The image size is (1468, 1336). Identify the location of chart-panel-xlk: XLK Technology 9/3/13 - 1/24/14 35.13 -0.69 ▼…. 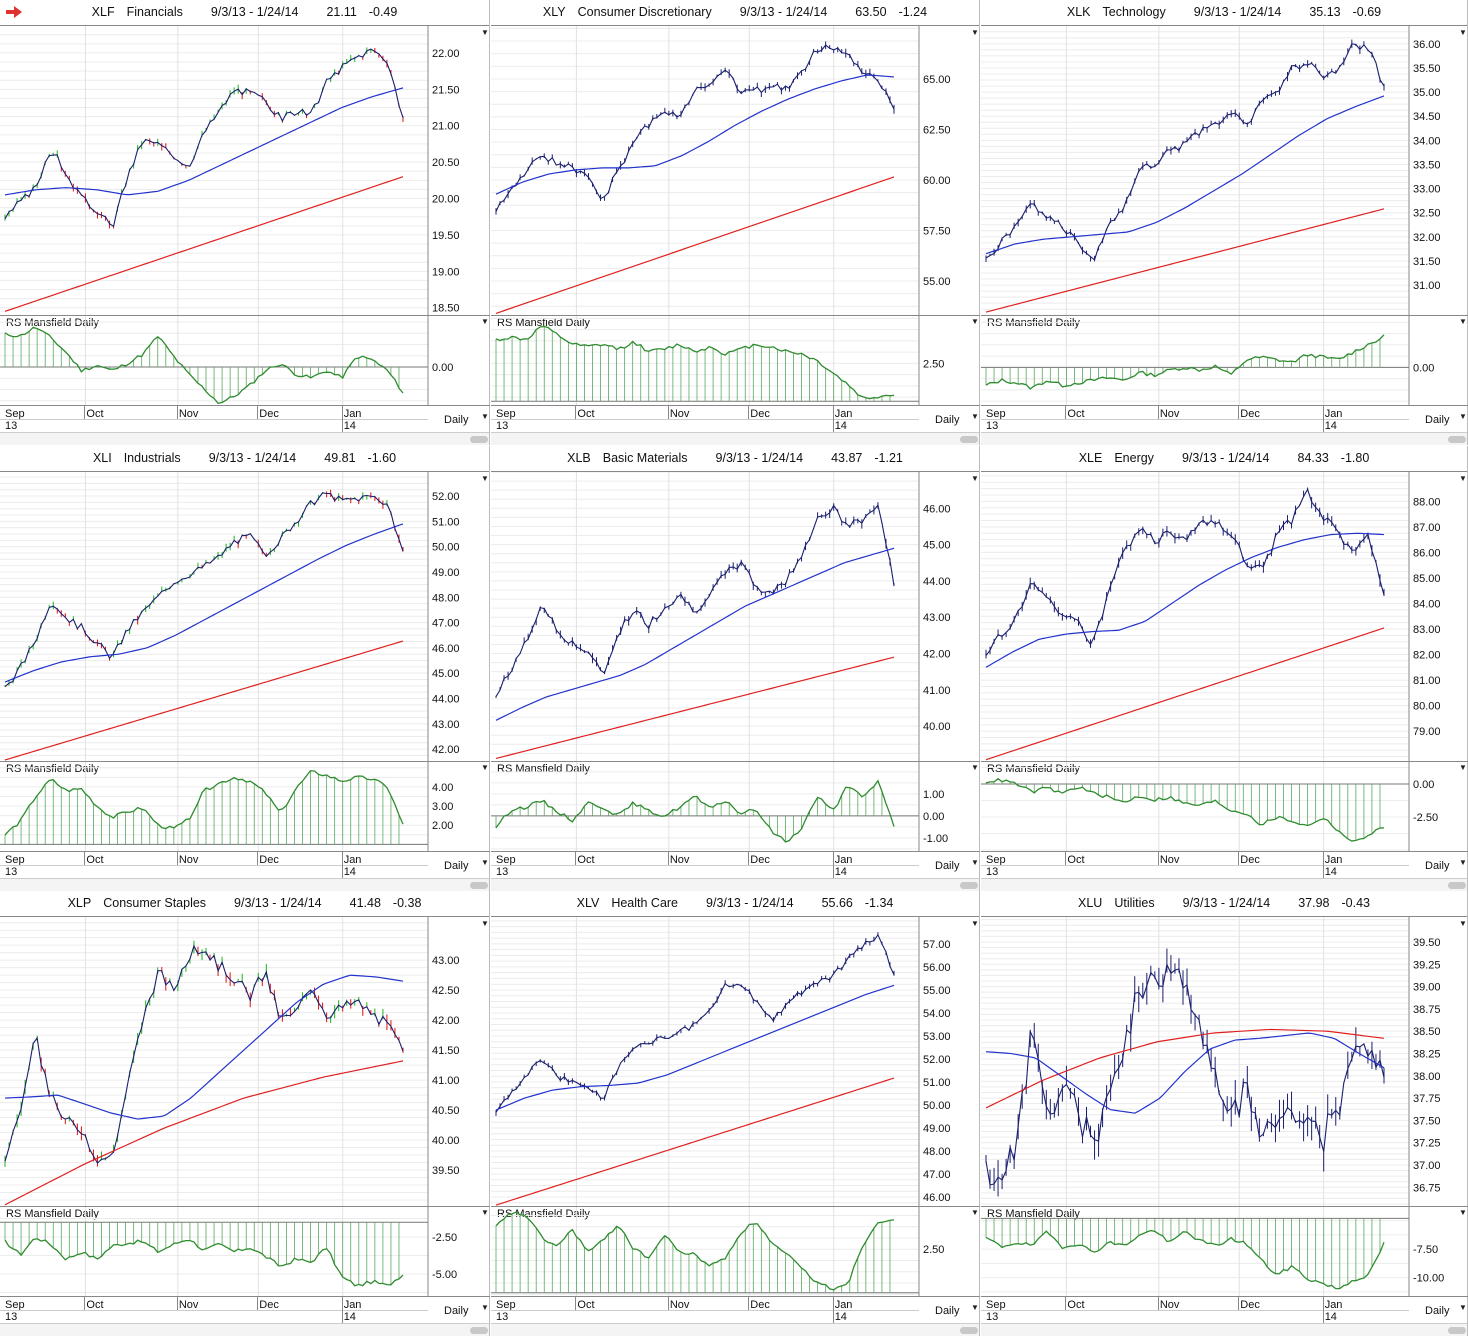
(1224, 222).